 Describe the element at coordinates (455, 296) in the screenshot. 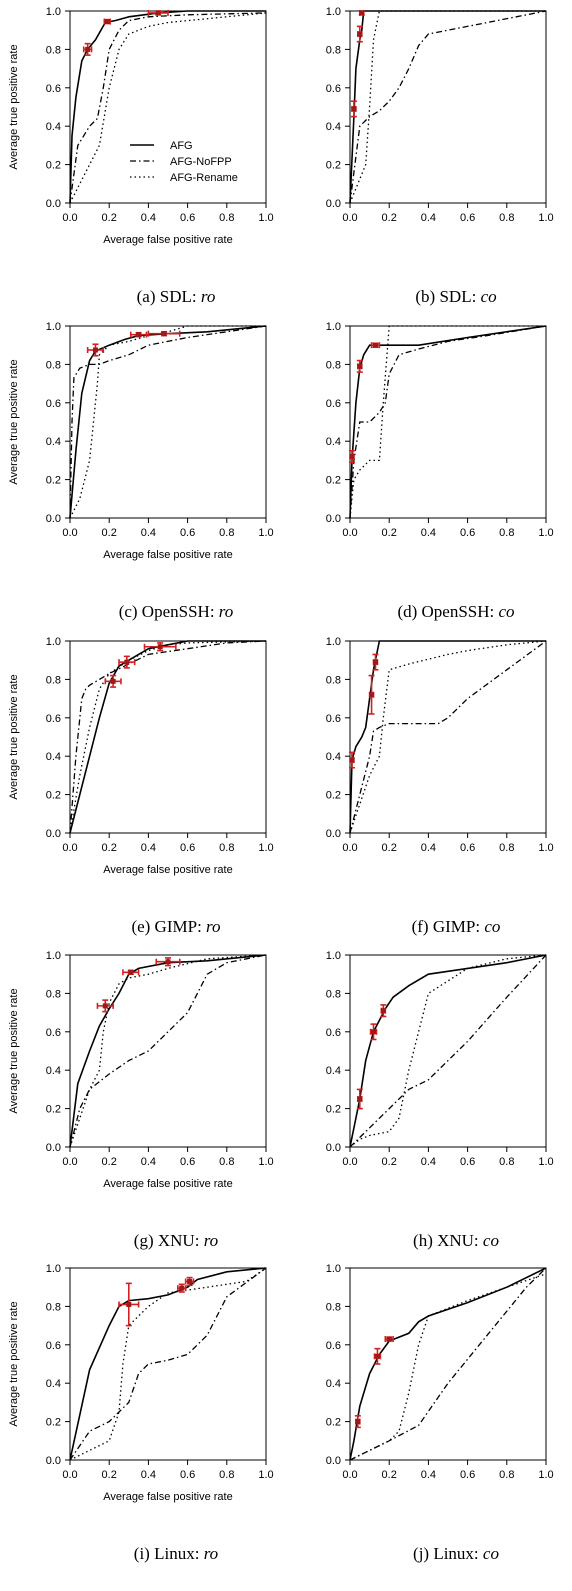

I see `panel-caption: (b) SDL: co` at that location.